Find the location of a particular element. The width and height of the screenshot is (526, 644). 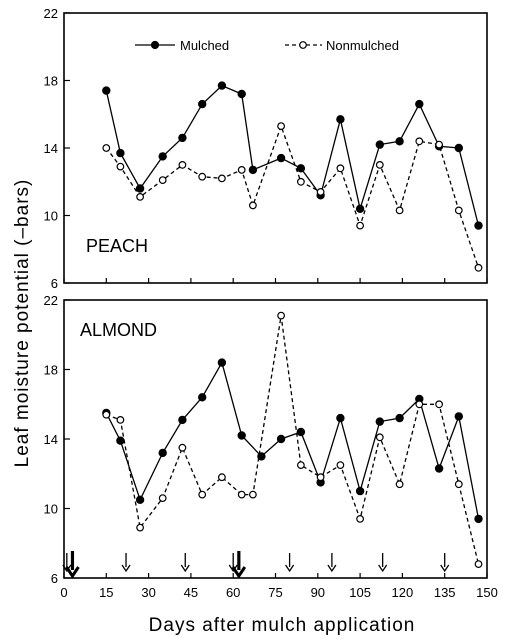

y-tick-label: 14 is located at coordinates (51, 439).